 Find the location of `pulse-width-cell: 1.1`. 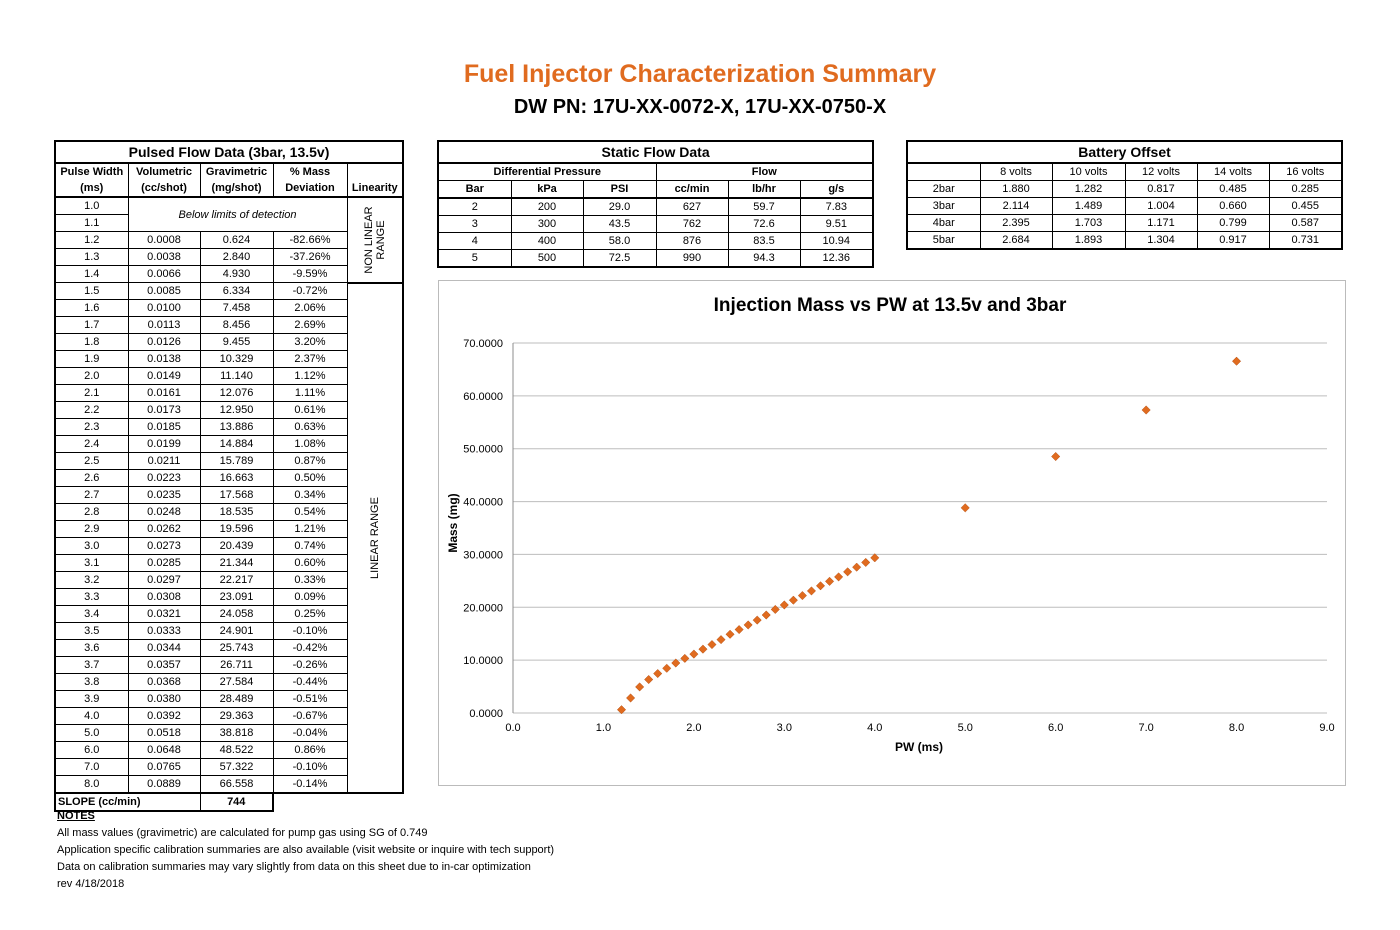

pulse-width-cell: 1.1 is located at coordinates (91, 223).